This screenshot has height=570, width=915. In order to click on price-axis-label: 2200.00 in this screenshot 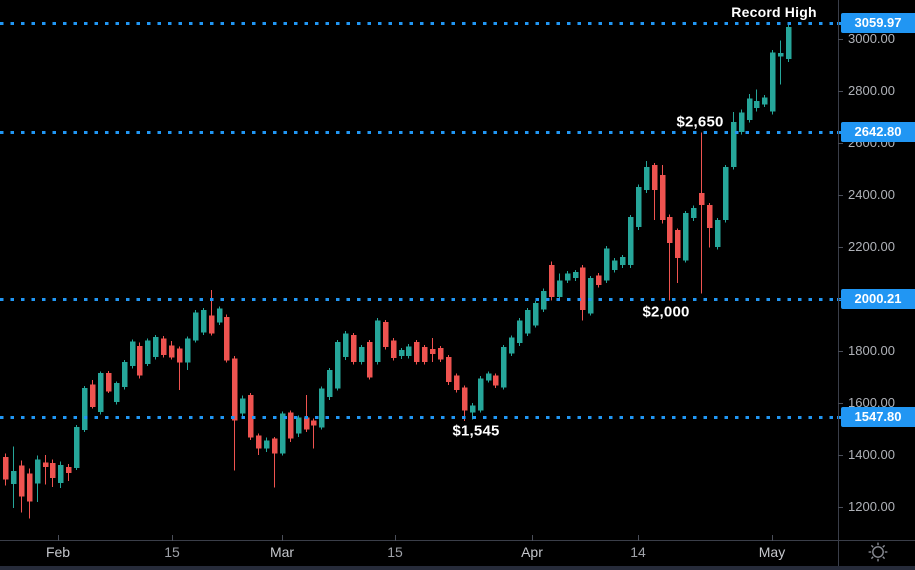, I will do `click(871, 246)`.